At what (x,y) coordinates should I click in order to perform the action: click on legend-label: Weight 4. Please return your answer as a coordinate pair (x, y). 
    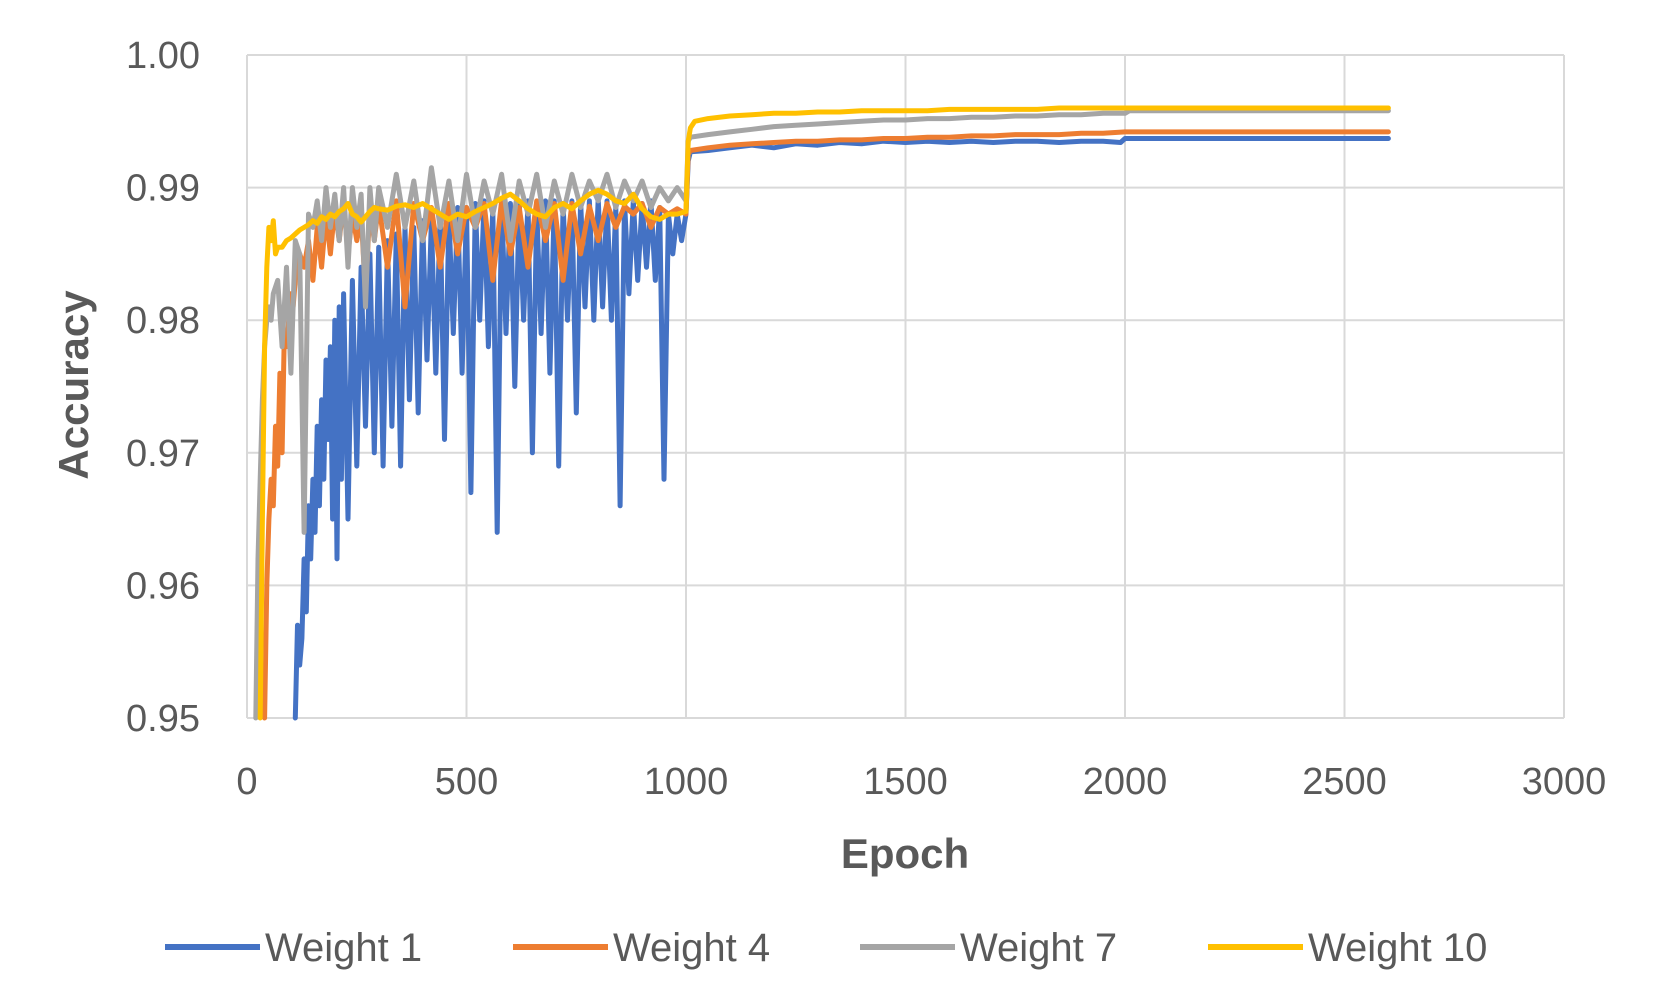
    Looking at the image, I should click on (691, 948).